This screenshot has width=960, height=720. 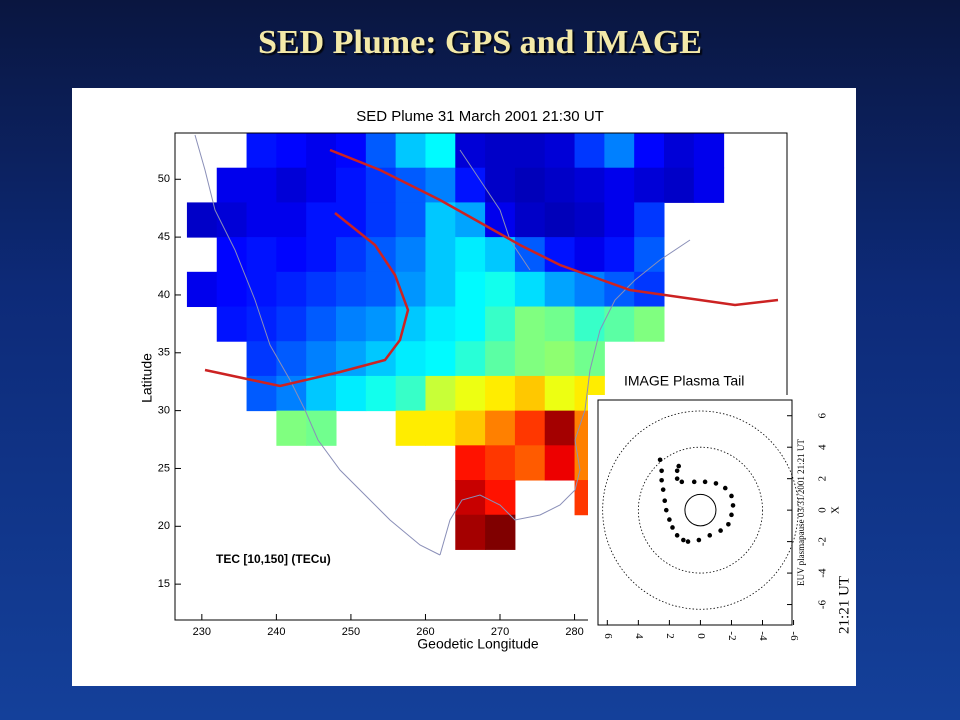 What do you see at coordinates (500, 632) in the screenshot?
I see `x-tick-label: 270` at bounding box center [500, 632].